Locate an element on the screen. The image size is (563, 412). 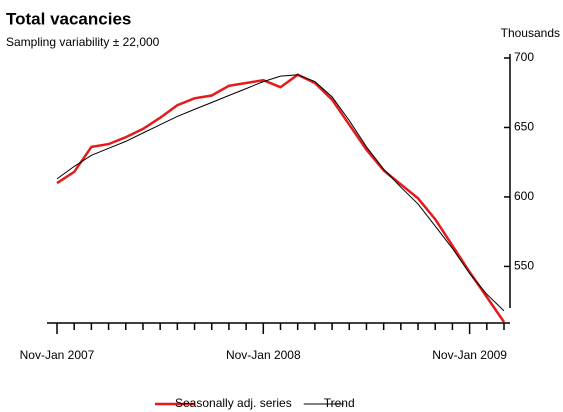
chart-subtitle: Sampling variability ± 22,000 is located at coordinates (83, 42).